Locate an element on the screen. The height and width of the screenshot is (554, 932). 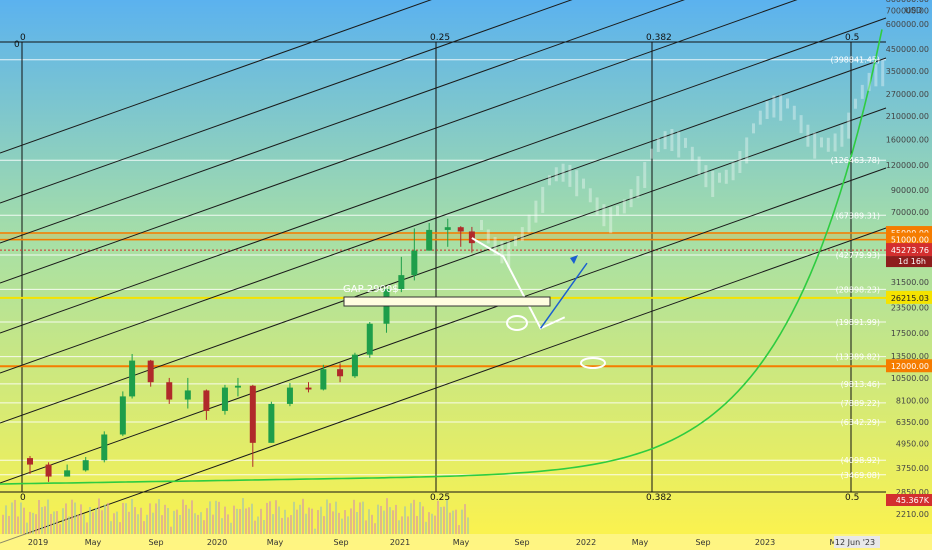
price-tick-label: 210000.00 is located at coordinates (907, 116).